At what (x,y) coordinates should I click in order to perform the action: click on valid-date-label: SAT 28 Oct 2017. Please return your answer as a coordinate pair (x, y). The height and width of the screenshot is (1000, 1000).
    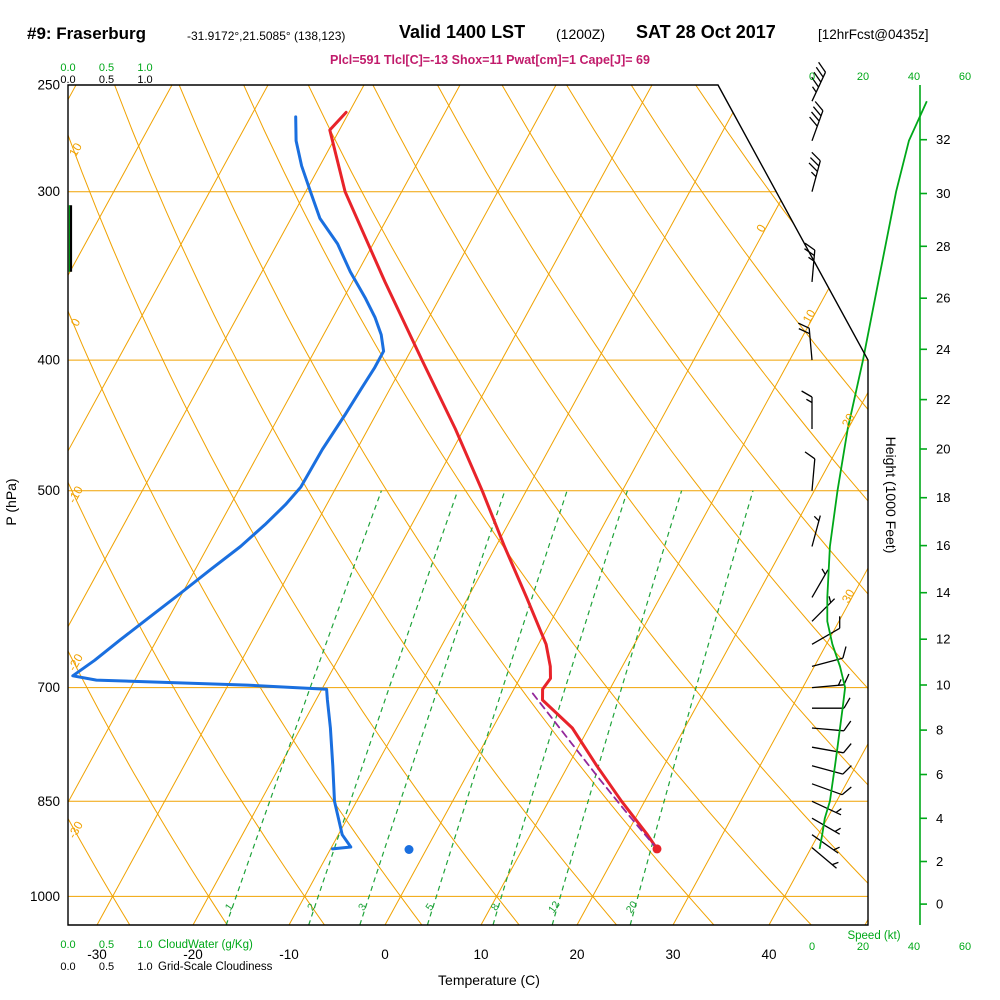
    Looking at the image, I should click on (706, 32).